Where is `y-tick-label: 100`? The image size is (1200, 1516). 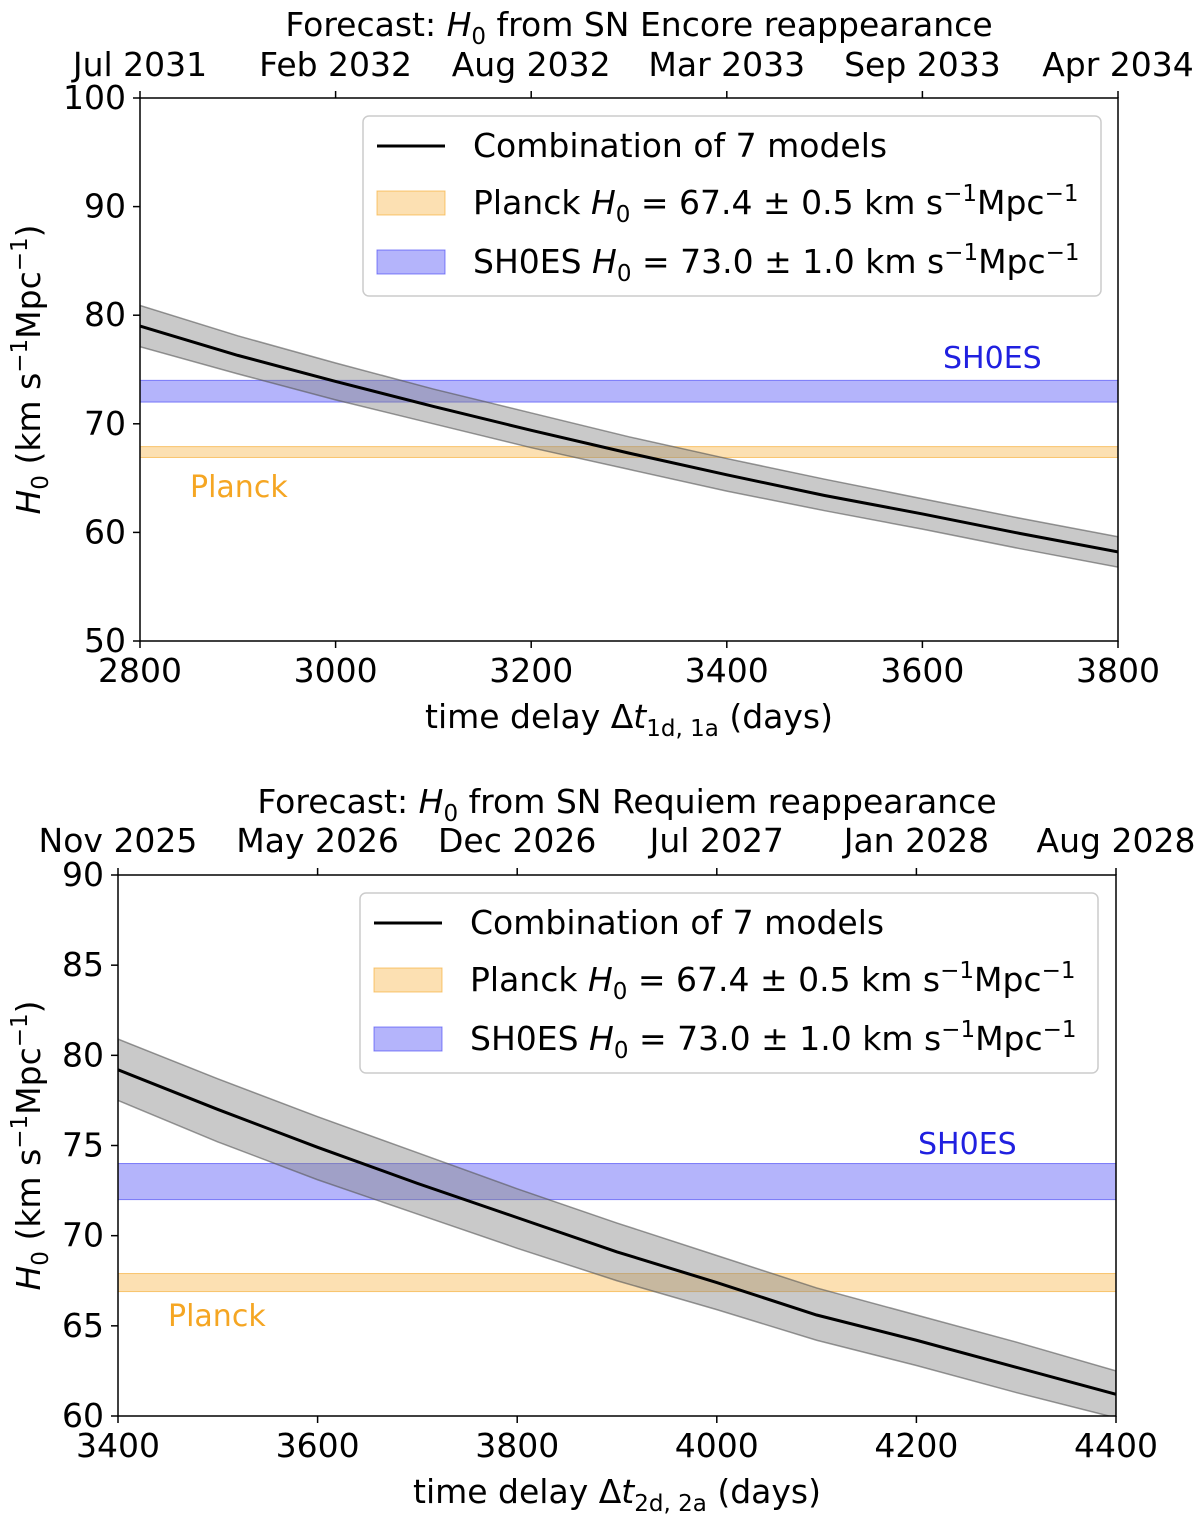 y-tick-label: 100 is located at coordinates (94, 97).